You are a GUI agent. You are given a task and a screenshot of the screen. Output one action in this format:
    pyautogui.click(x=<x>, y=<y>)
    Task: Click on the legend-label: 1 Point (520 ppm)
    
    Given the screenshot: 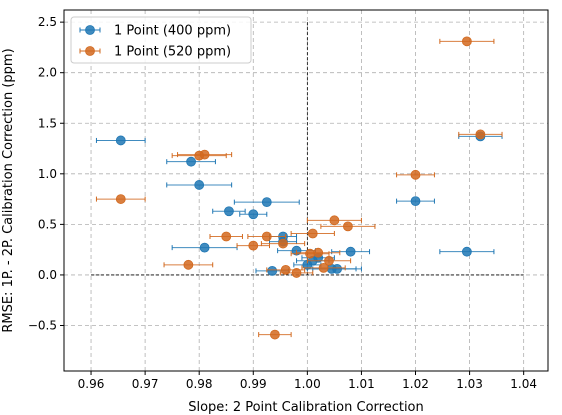 What is the action you would take?
    pyautogui.click(x=172, y=52)
    